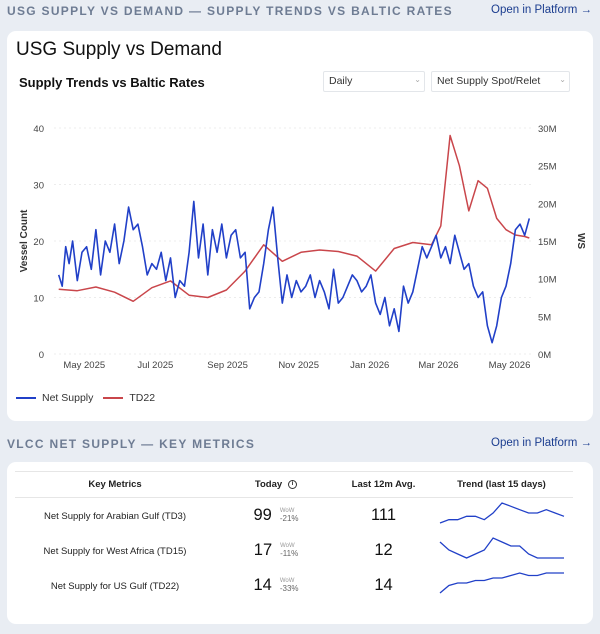  I want to click on chart-subtitle: Supply Trends vs Baltic Rates, so click(112, 82).